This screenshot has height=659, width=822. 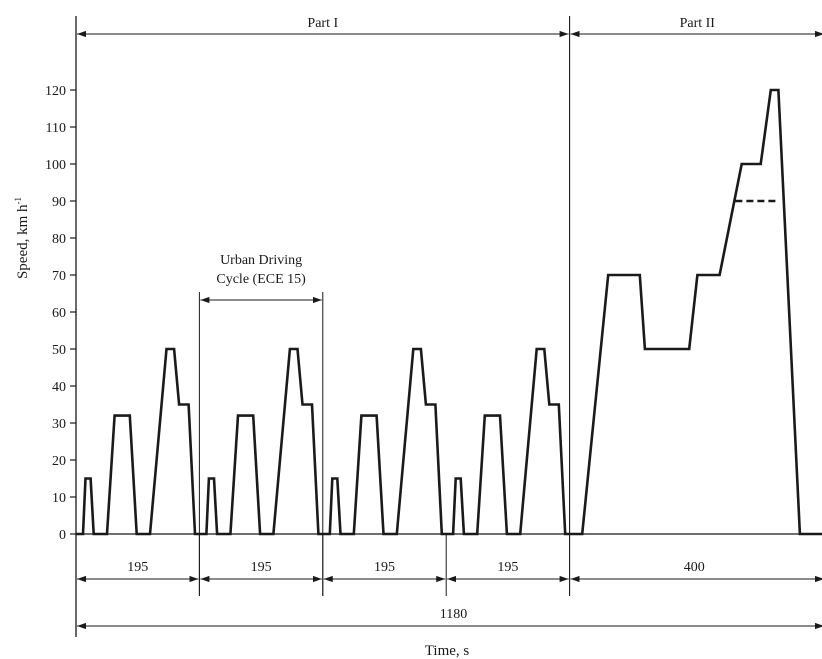 I want to click on y-tick-label: 90, so click(x=59, y=202).